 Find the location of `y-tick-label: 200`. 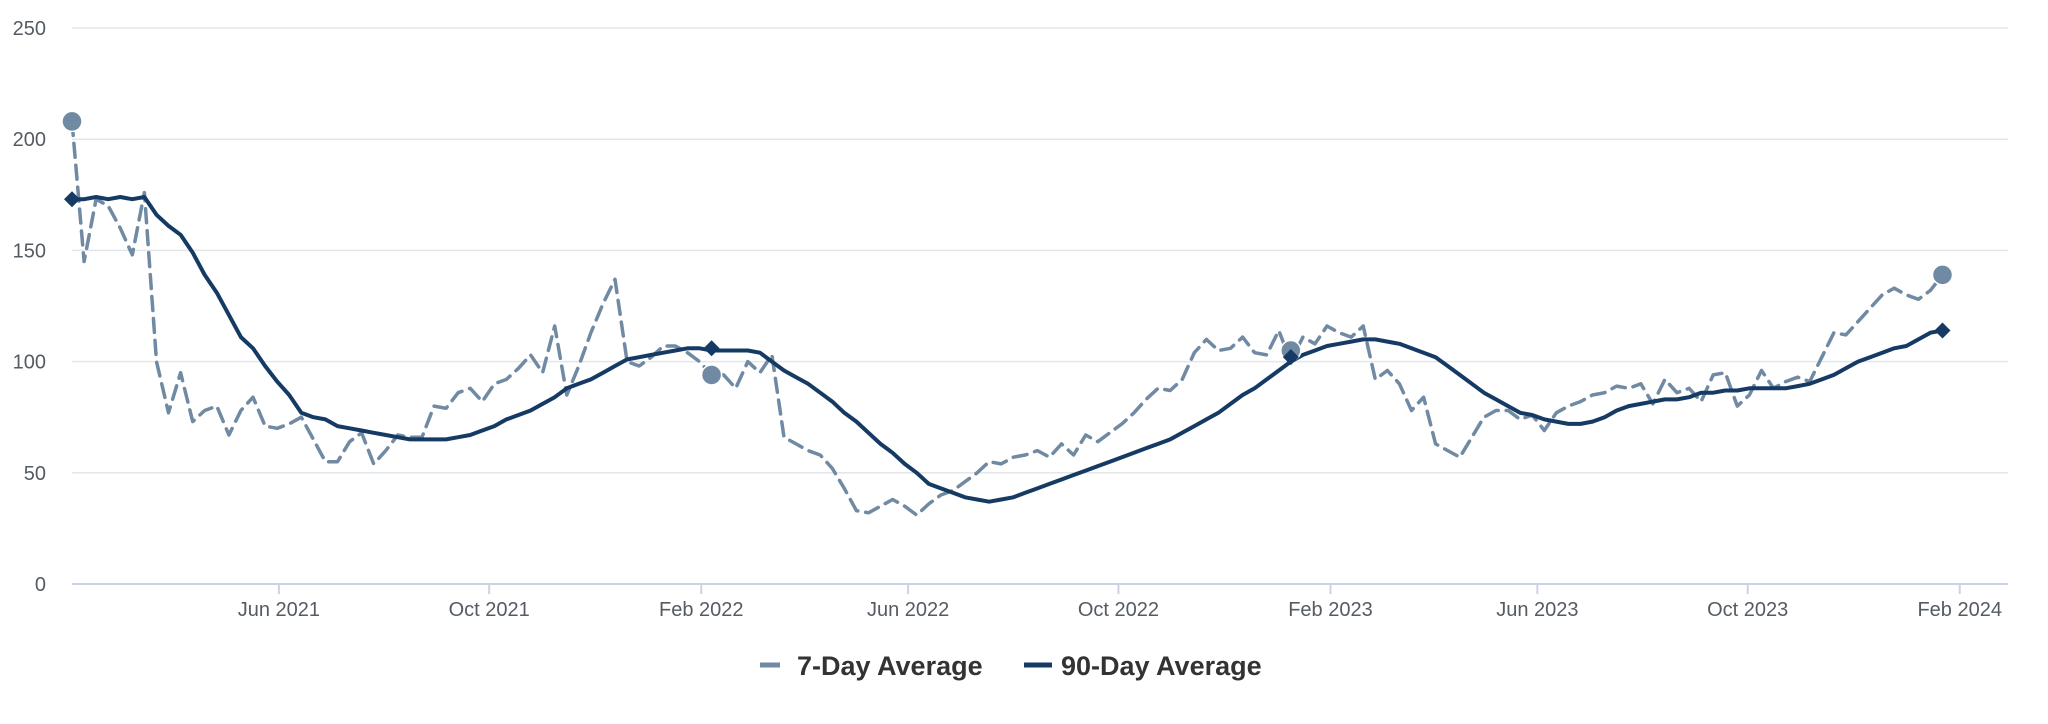

y-tick-label: 200 is located at coordinates (29, 140).